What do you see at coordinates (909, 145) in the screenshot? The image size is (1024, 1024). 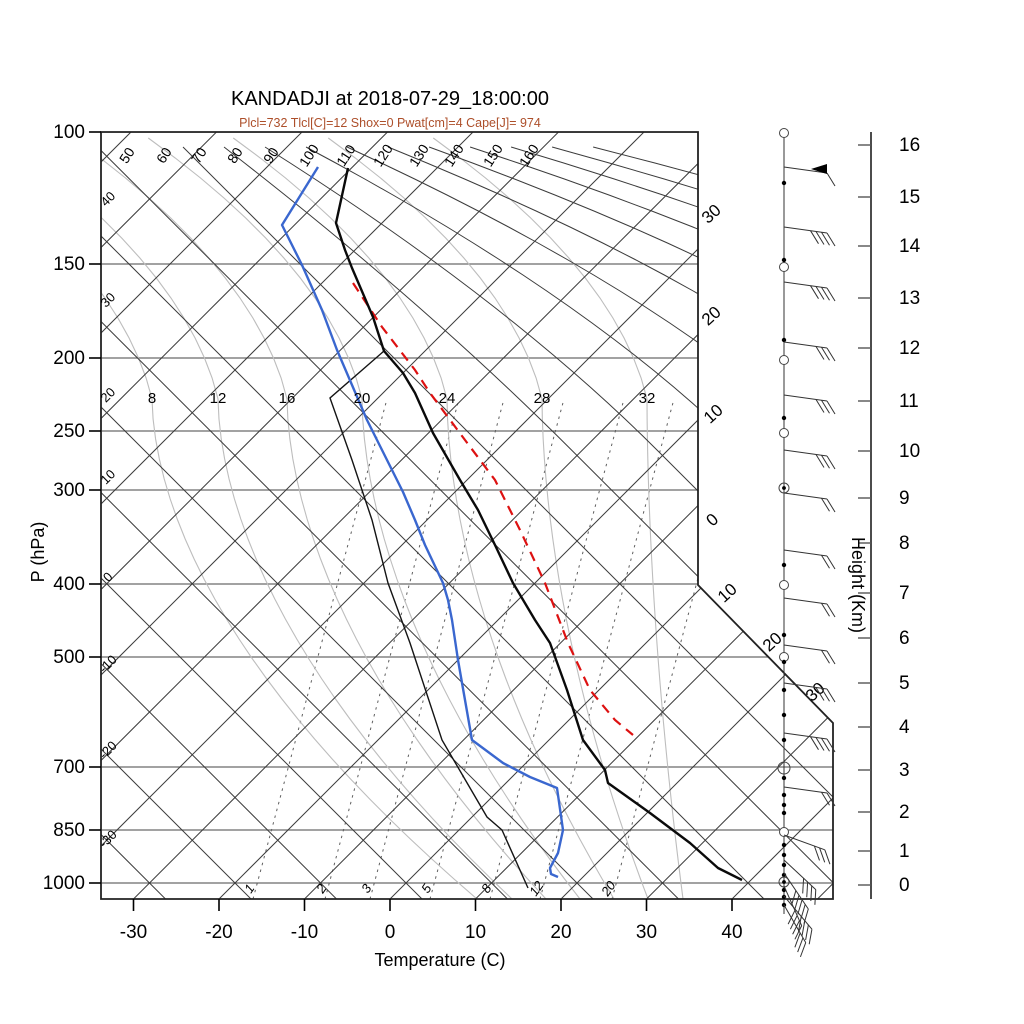 I see `height-tick-label: 16` at bounding box center [909, 145].